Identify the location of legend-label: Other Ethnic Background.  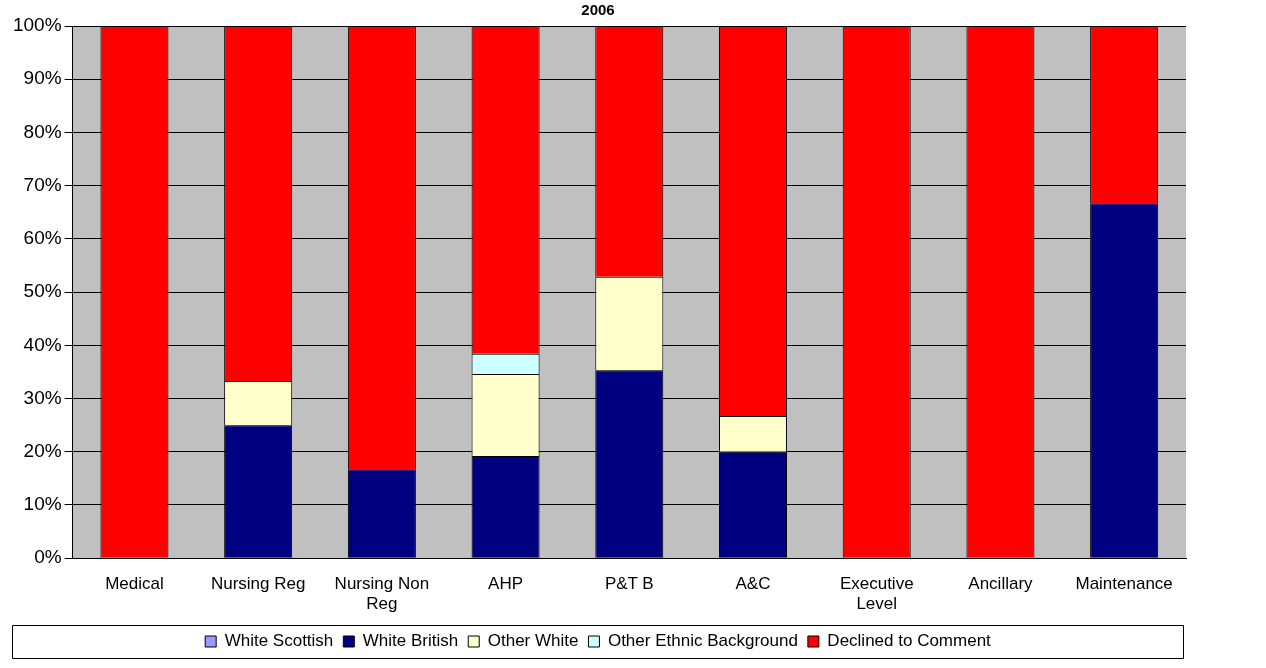
(702, 641).